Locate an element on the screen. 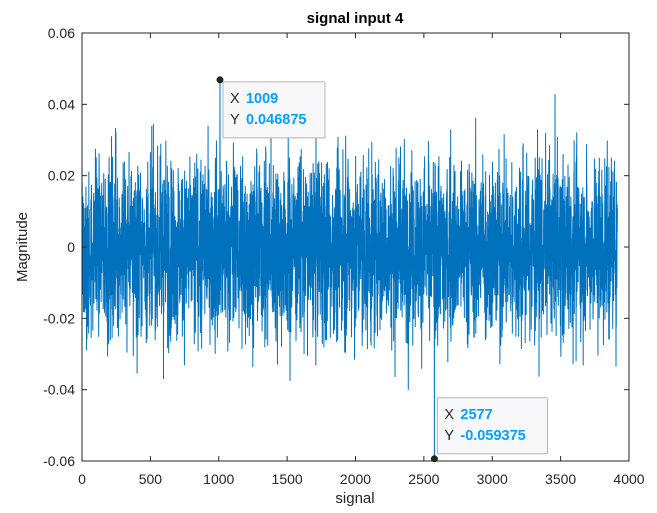 This screenshot has height=513, width=657. x-tick-label: 1000 is located at coordinates (218, 479).